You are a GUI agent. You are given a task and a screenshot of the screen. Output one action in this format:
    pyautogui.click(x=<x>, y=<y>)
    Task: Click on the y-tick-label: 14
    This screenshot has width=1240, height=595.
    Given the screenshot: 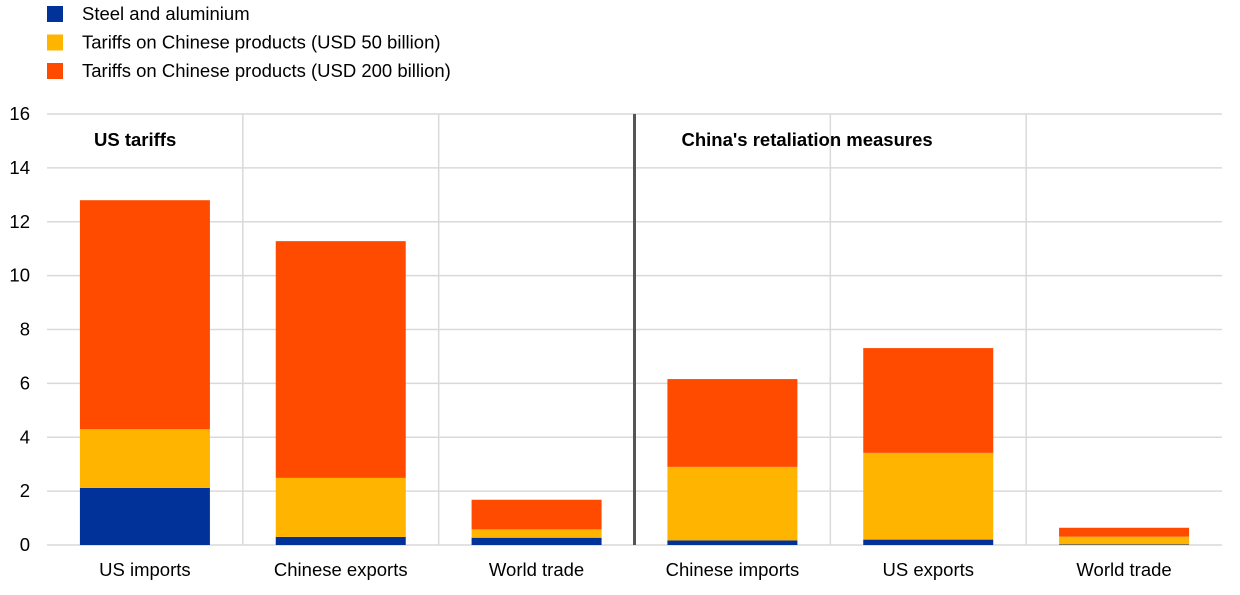 What is the action you would take?
    pyautogui.click(x=19, y=167)
    